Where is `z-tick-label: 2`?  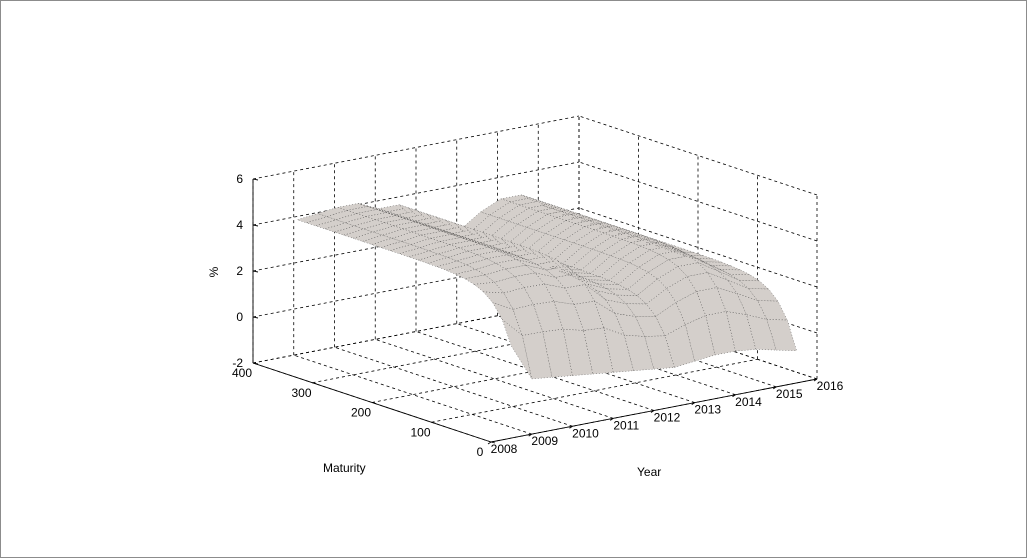 z-tick-label: 2 is located at coordinates (239, 271).